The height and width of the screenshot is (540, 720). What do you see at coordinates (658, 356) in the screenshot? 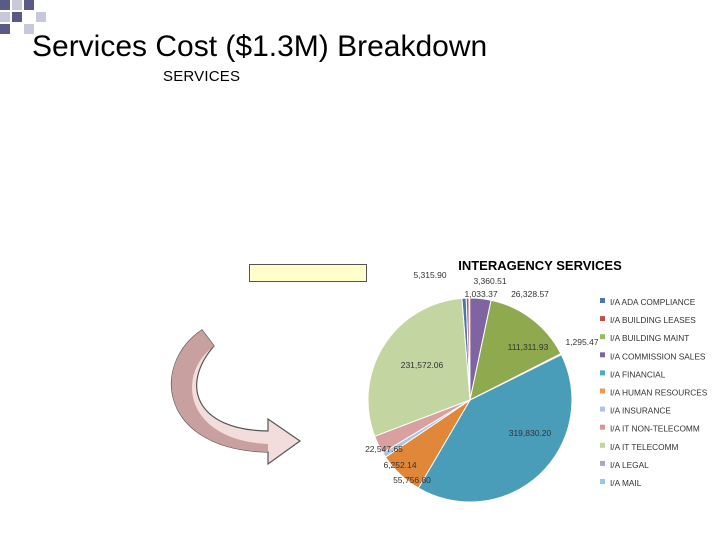
I see `legend-label: I/A COMMISSION SALES` at bounding box center [658, 356].